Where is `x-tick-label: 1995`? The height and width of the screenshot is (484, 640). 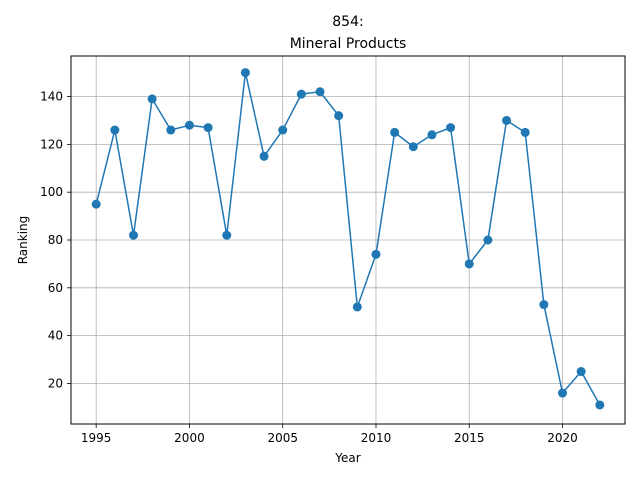
x-tick-label: 1995 is located at coordinates (96, 438).